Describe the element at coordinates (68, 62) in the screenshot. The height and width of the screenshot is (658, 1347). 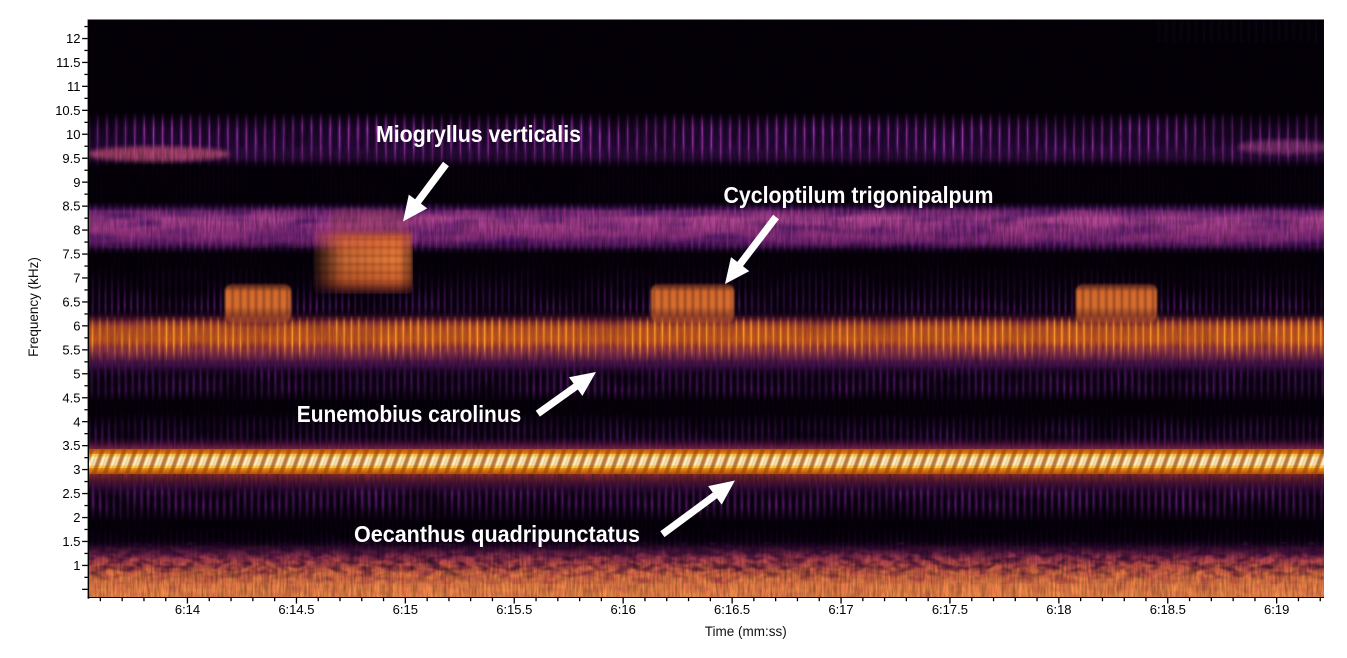
I see `svg-text: 11.5` at that location.